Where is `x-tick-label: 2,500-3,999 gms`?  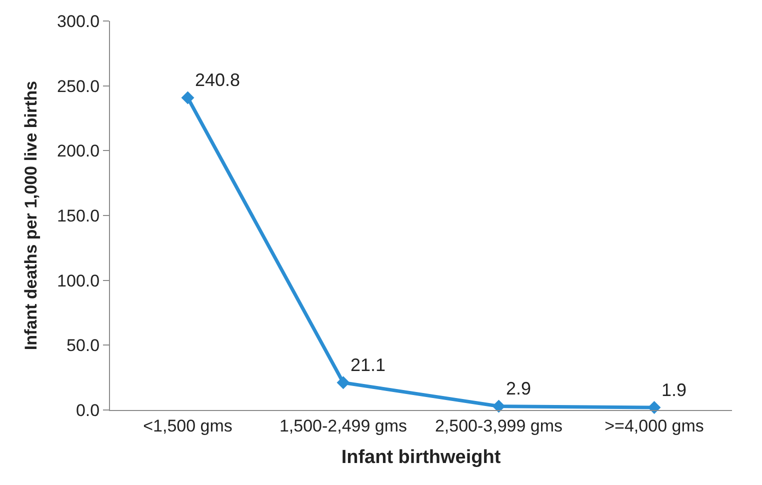
x-tick-label: 2,500-3,999 gms is located at coordinates (498, 426).